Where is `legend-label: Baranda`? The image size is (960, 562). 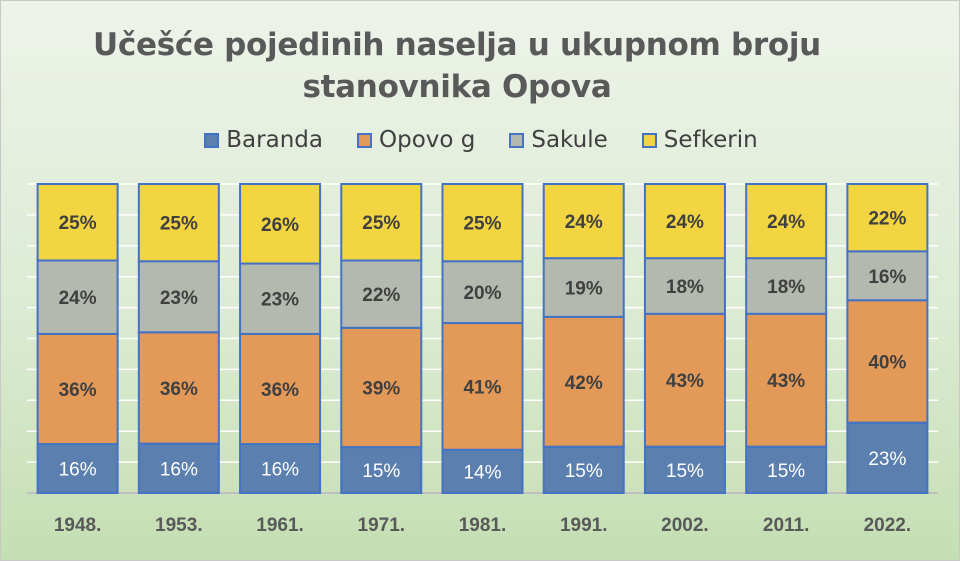 legend-label: Baranda is located at coordinates (274, 140).